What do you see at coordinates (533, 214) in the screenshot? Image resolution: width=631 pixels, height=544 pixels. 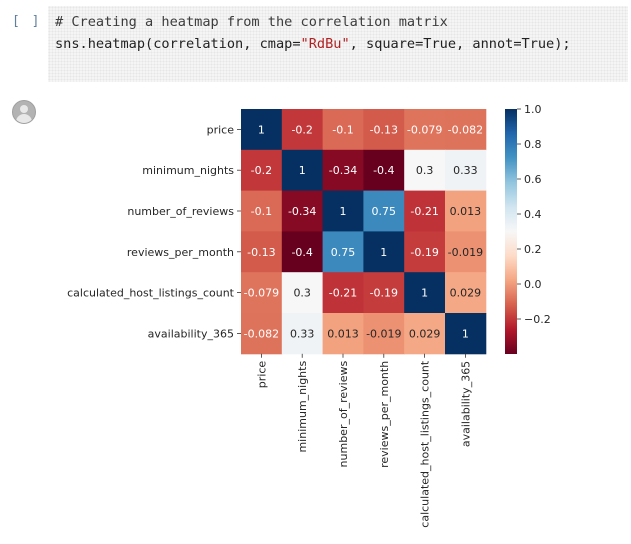 I see `colorbar-tick-label-3: 0.4` at bounding box center [533, 214].